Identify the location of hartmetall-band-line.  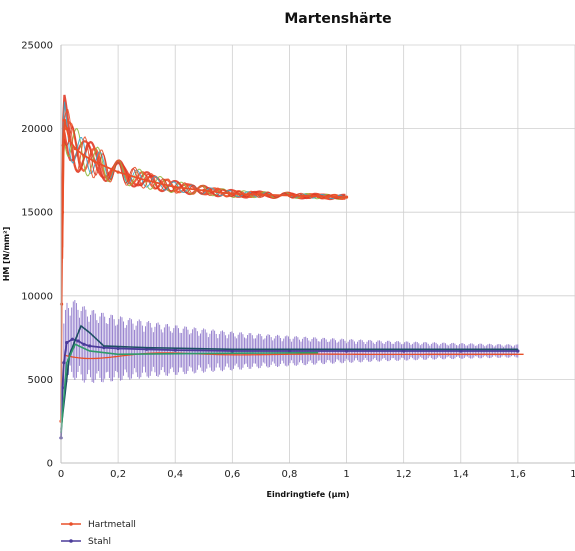
(203, 186).